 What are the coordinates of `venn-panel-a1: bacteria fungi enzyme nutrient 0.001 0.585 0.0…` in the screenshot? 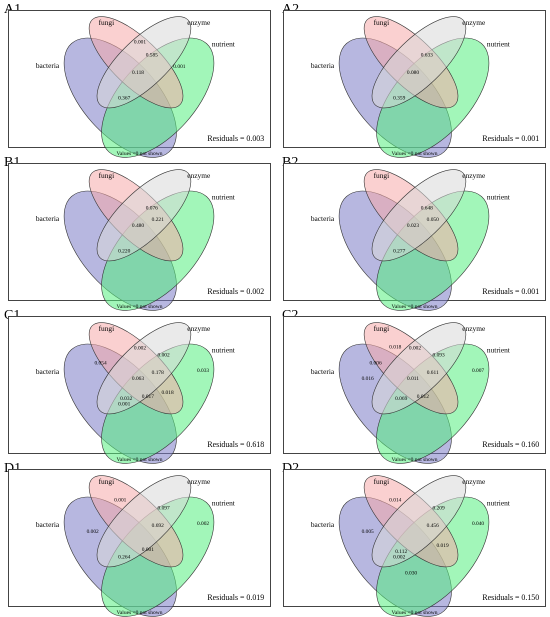 It's located at (139, 84).